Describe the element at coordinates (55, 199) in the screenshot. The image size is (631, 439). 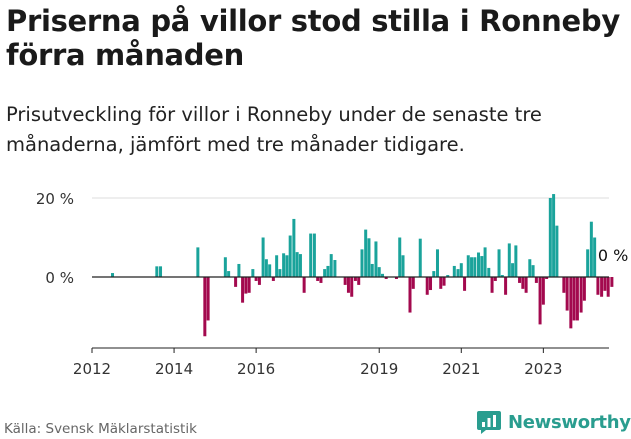
I see `y-tick-label: 20 %` at that location.